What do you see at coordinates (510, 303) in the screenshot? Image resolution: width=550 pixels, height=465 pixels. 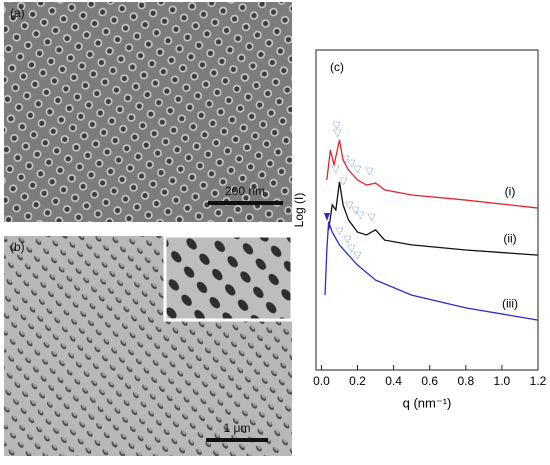 I see `series-label: (iii)` at bounding box center [510, 303].